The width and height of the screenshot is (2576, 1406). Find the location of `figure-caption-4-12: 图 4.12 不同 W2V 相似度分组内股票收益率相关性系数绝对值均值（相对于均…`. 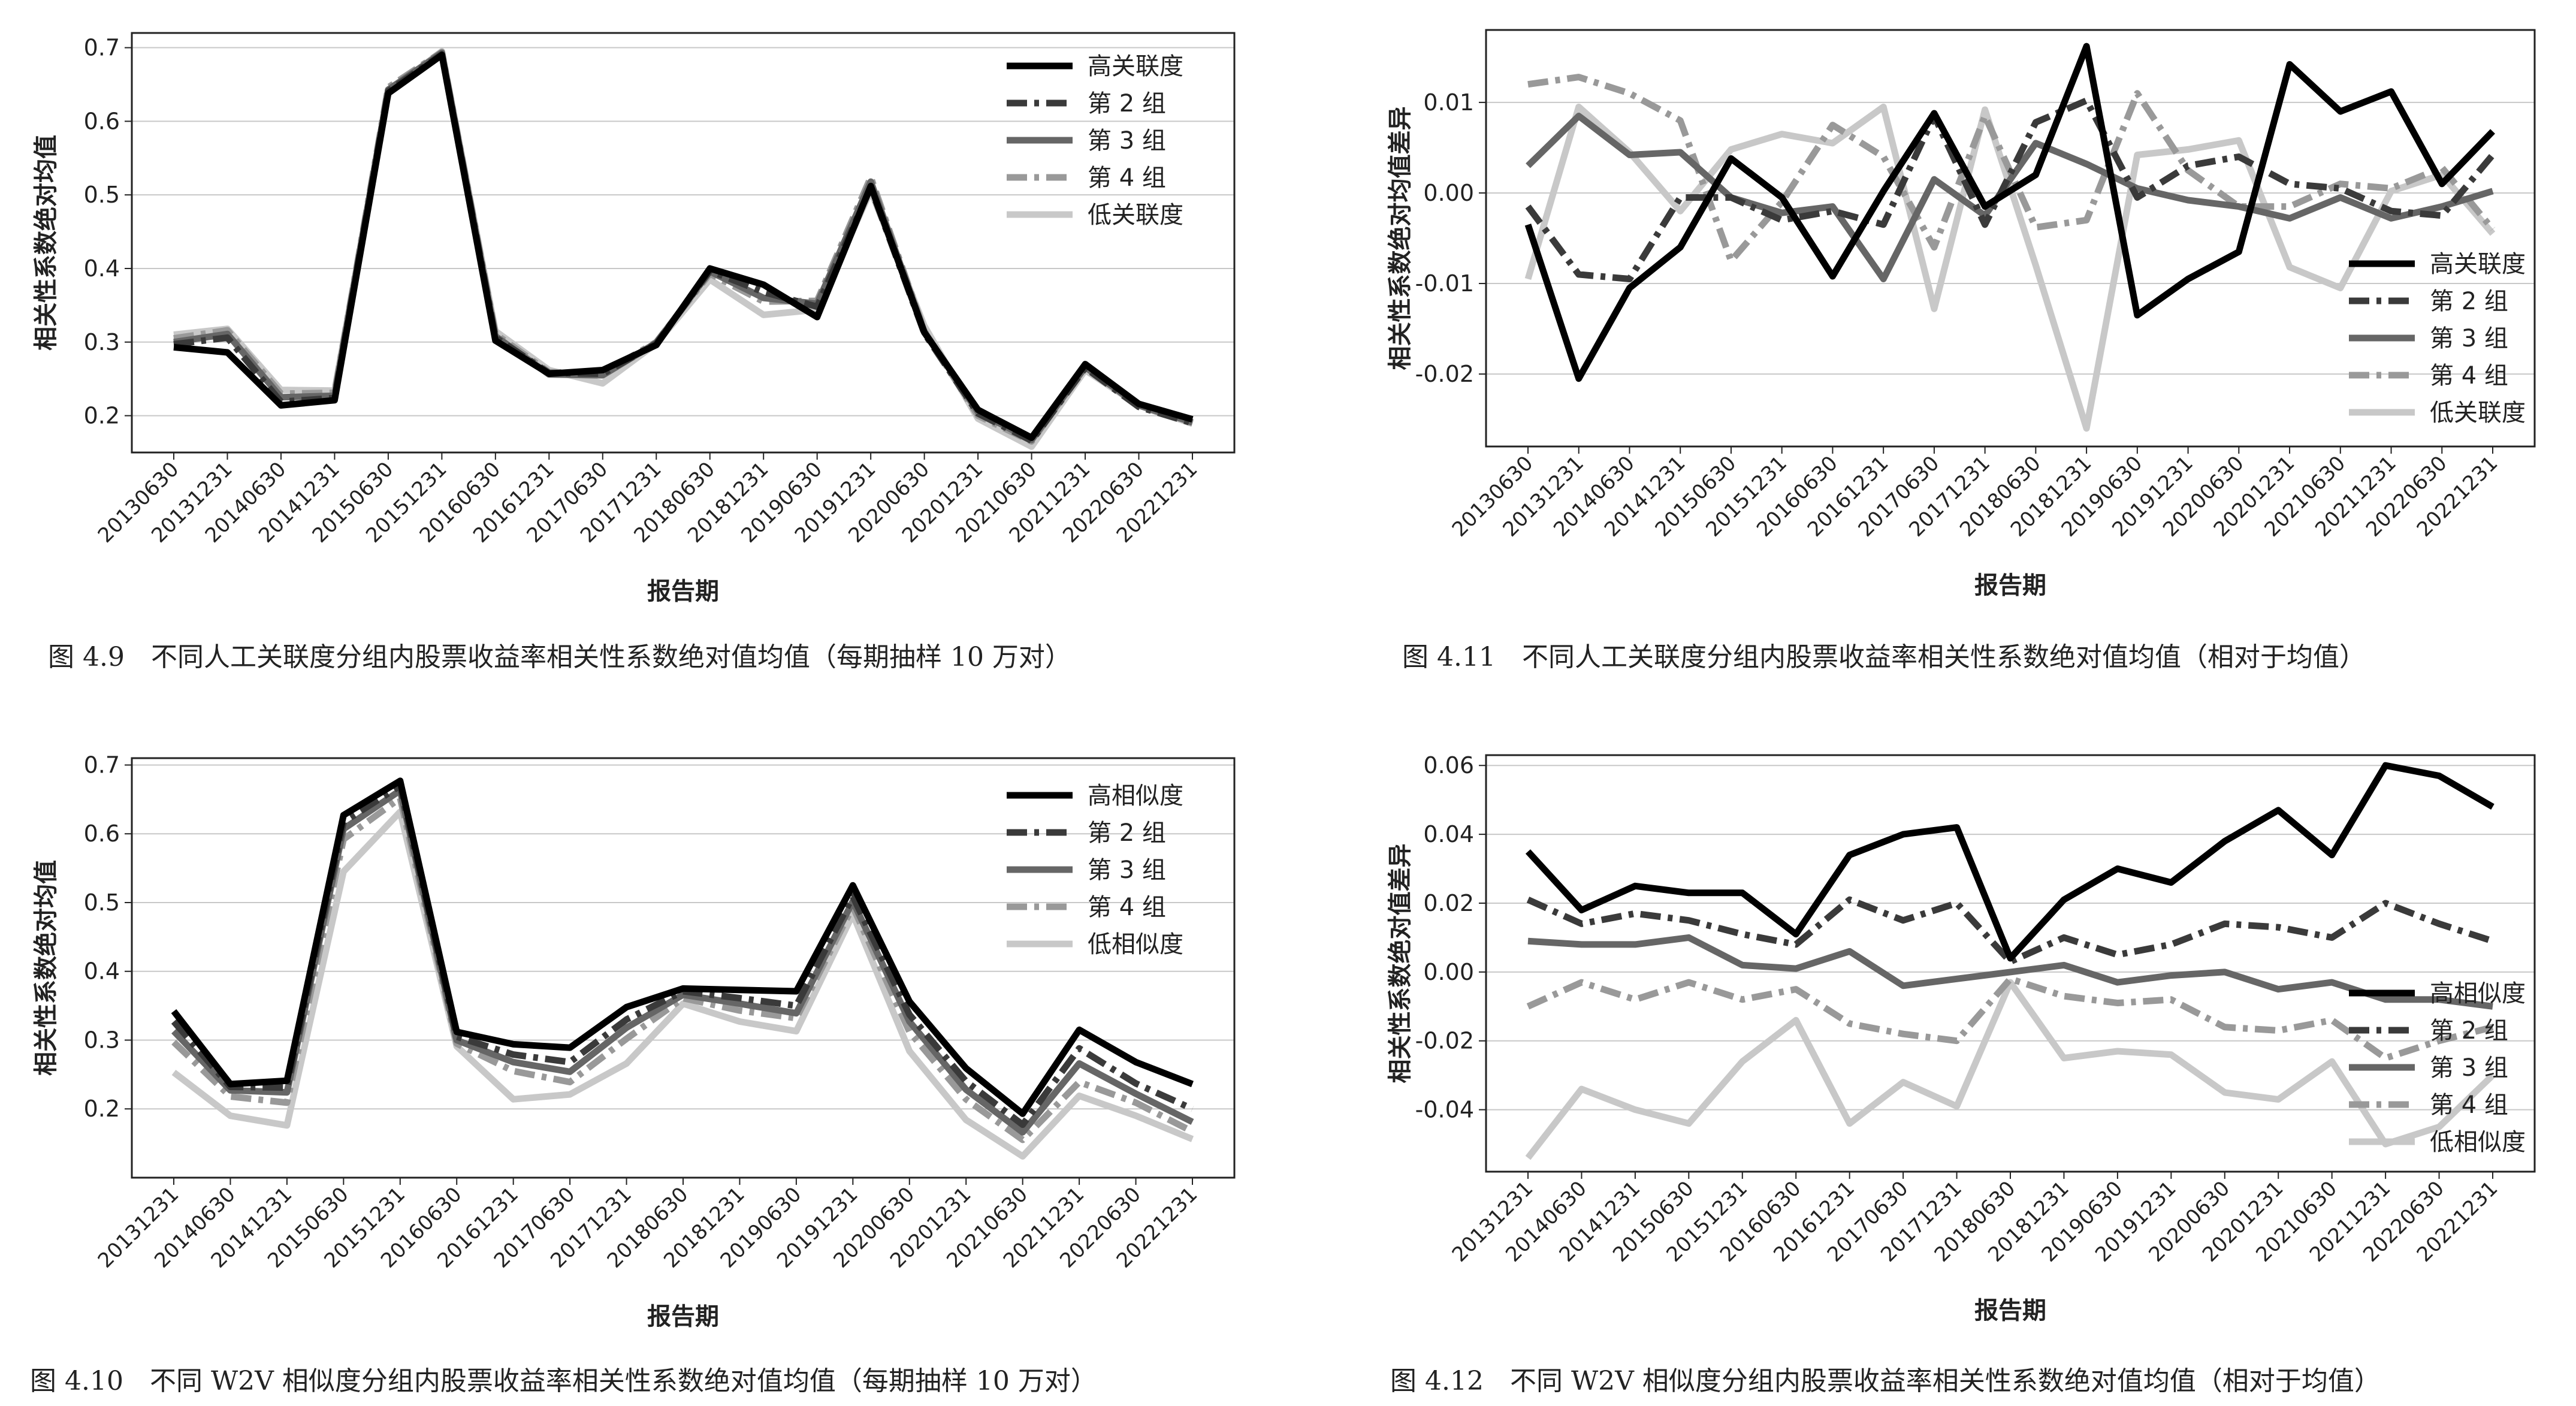

figure-caption-4-12: 图 4.12 不同 W2V 相似度分组内股票收益率相关性系数绝对值均值（相对于均… is located at coordinates (1886, 1381).